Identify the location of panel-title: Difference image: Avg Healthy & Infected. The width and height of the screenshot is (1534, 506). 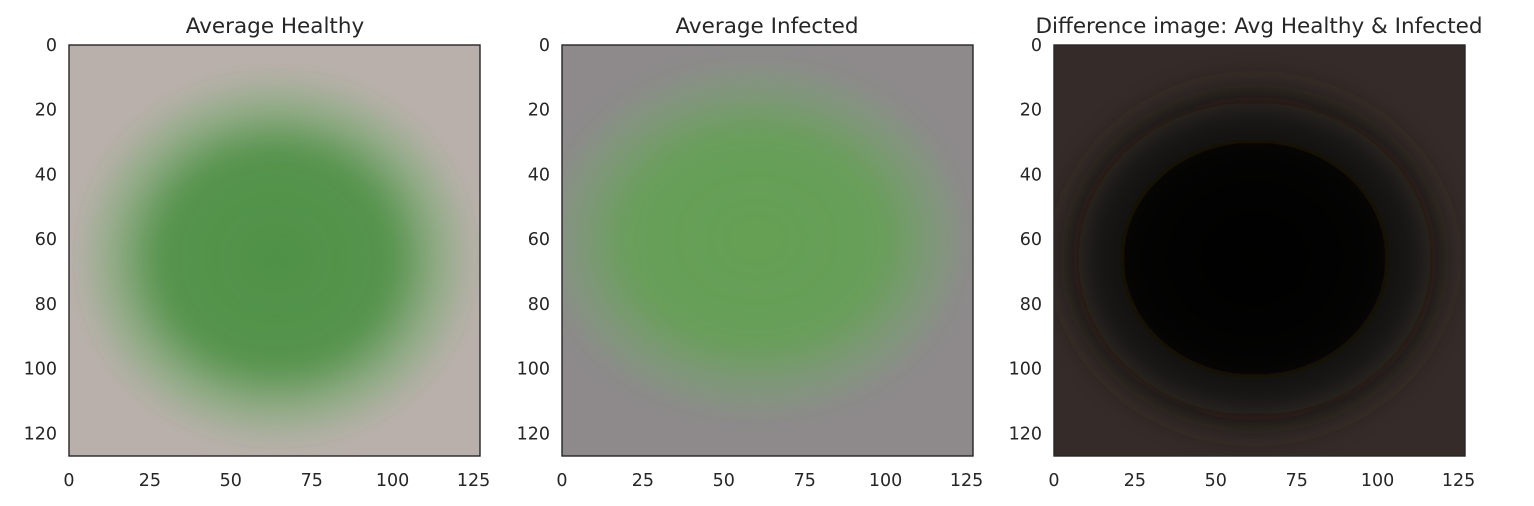
(1258, 26).